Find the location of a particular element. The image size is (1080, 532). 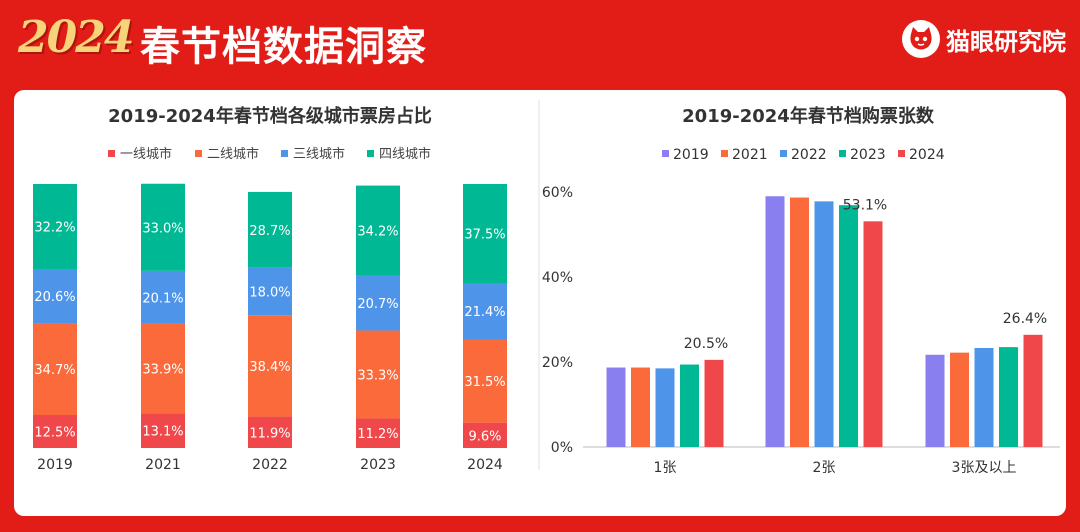

data-label: 18.0% is located at coordinates (269, 292).